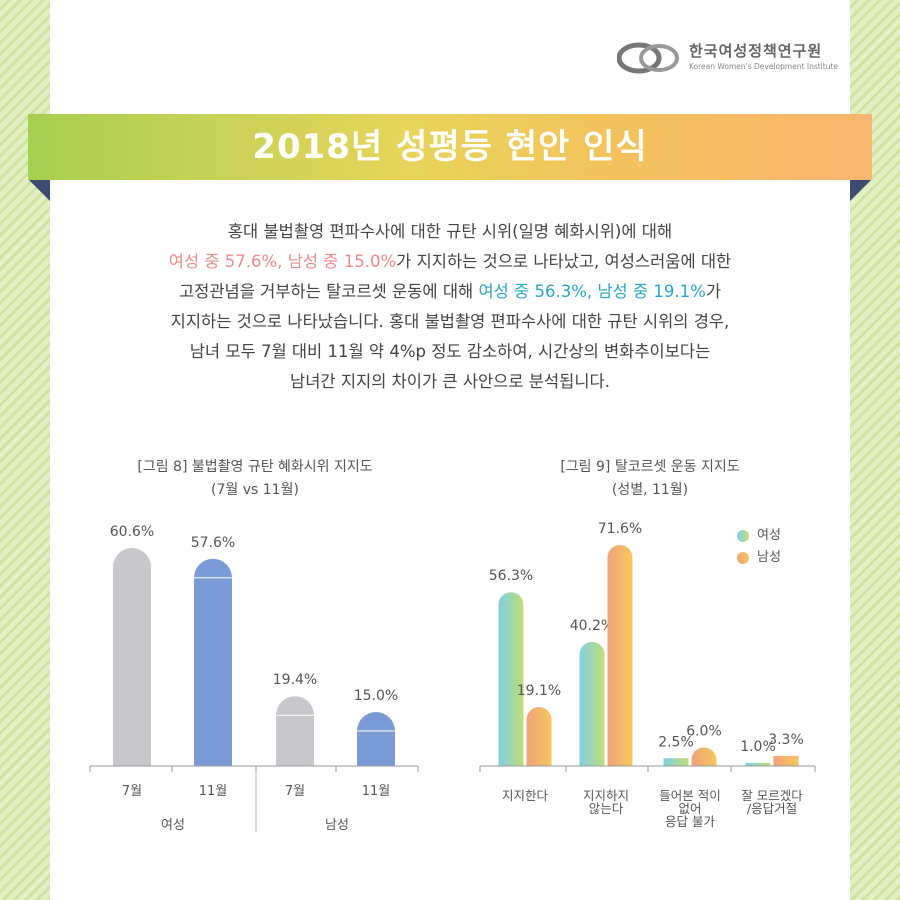  I want to click on legend-item-male: 남성, so click(759, 558).